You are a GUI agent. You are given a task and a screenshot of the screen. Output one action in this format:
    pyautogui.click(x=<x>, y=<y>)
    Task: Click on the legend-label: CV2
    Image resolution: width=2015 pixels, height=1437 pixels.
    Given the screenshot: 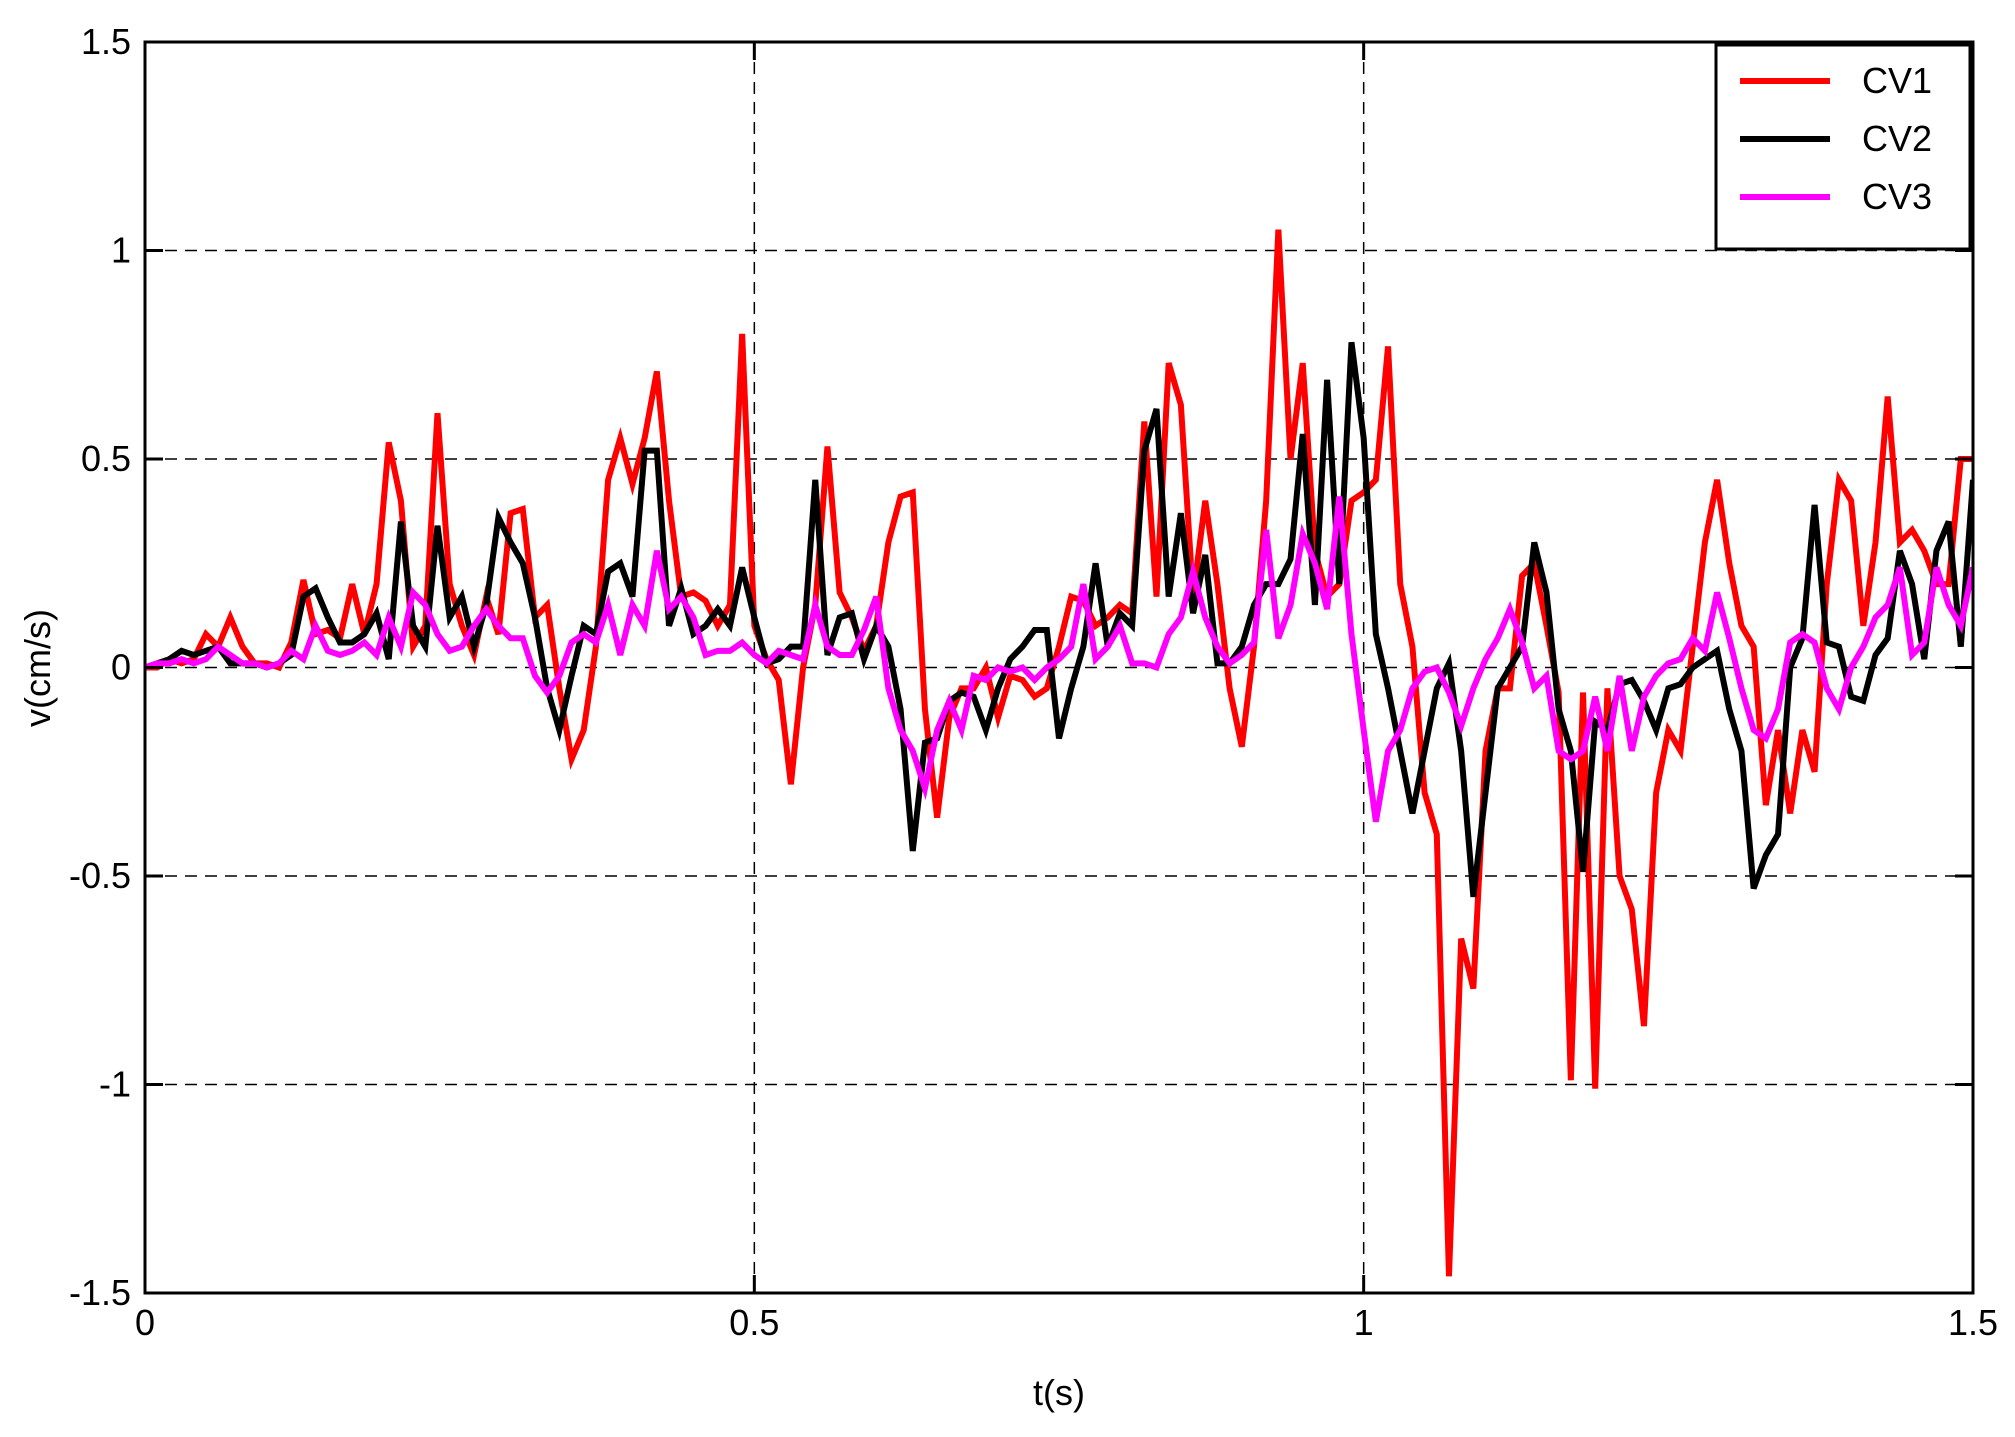 What is the action you would take?
    pyautogui.click(x=1897, y=138)
    